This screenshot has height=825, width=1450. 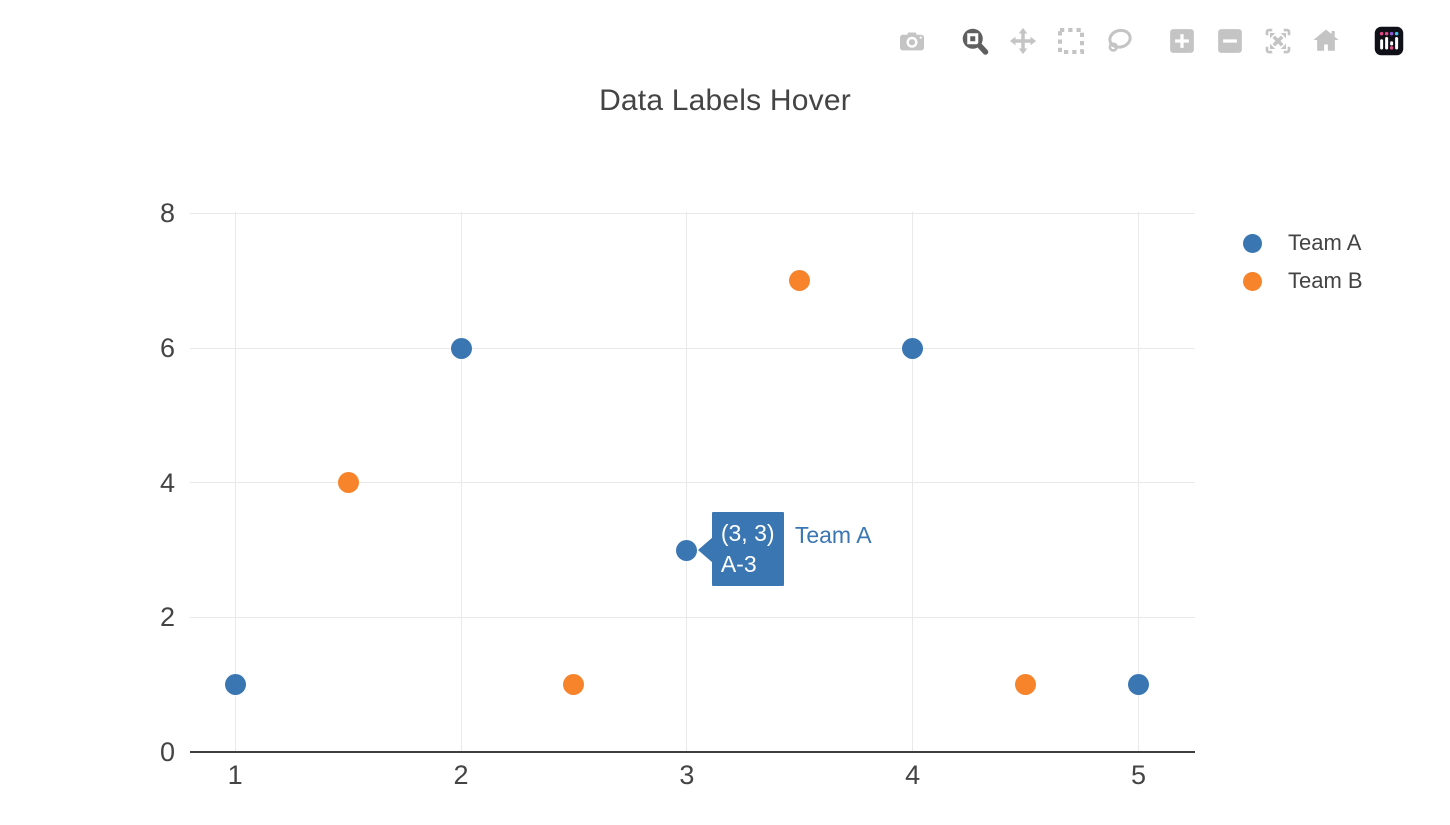 I want to click on camera-icon, so click(x=912, y=41).